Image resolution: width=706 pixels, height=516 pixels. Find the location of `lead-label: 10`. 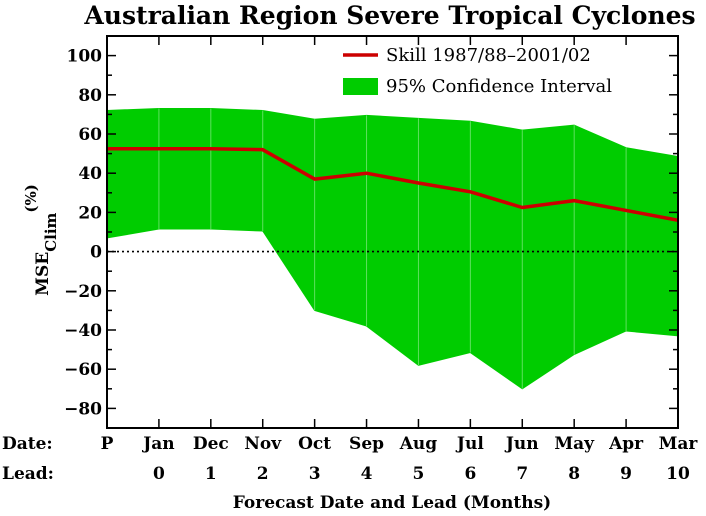

lead-label: 10 is located at coordinates (678, 474).